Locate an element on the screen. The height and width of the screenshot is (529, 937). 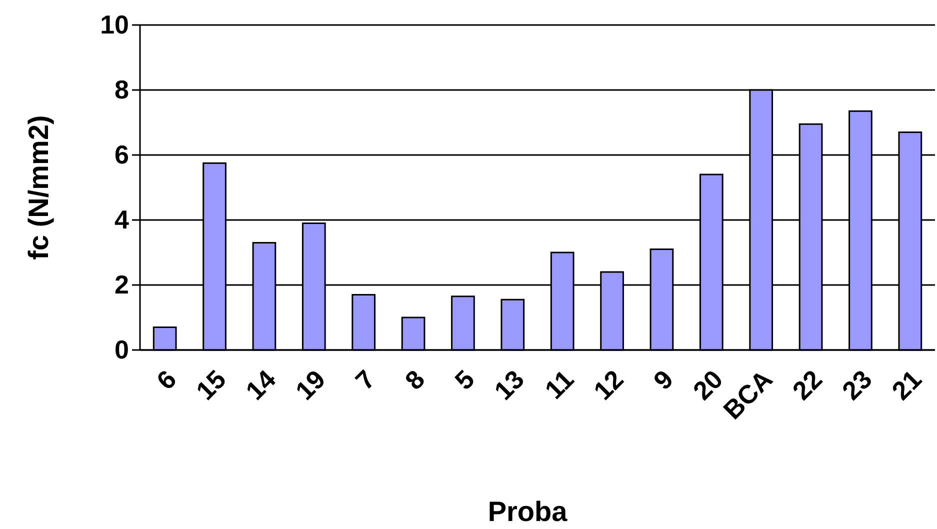
x-tick-label: 12 is located at coordinates (609, 385).